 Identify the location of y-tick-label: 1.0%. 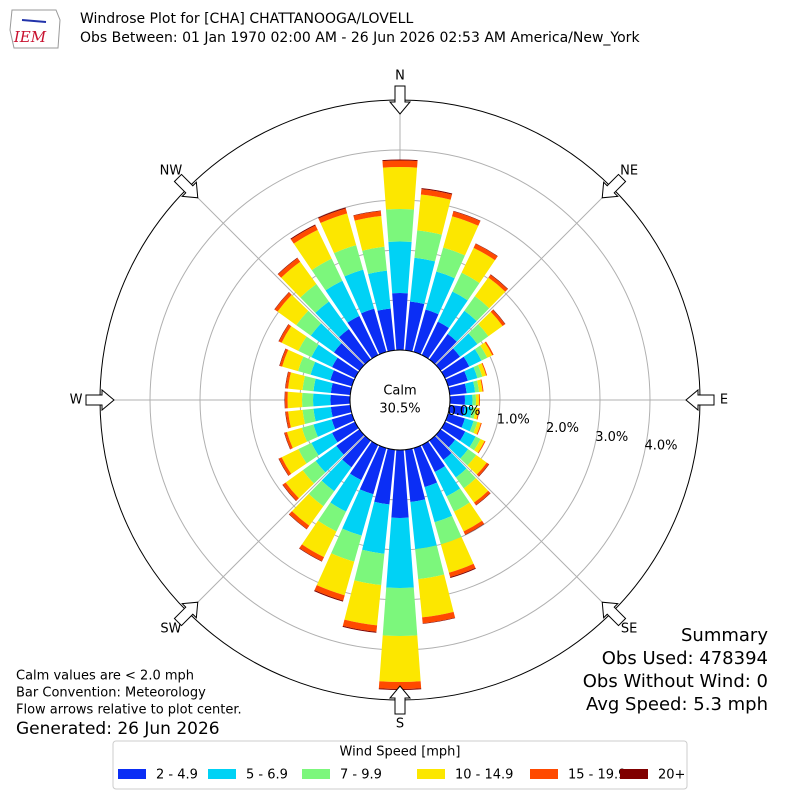
(513, 419).